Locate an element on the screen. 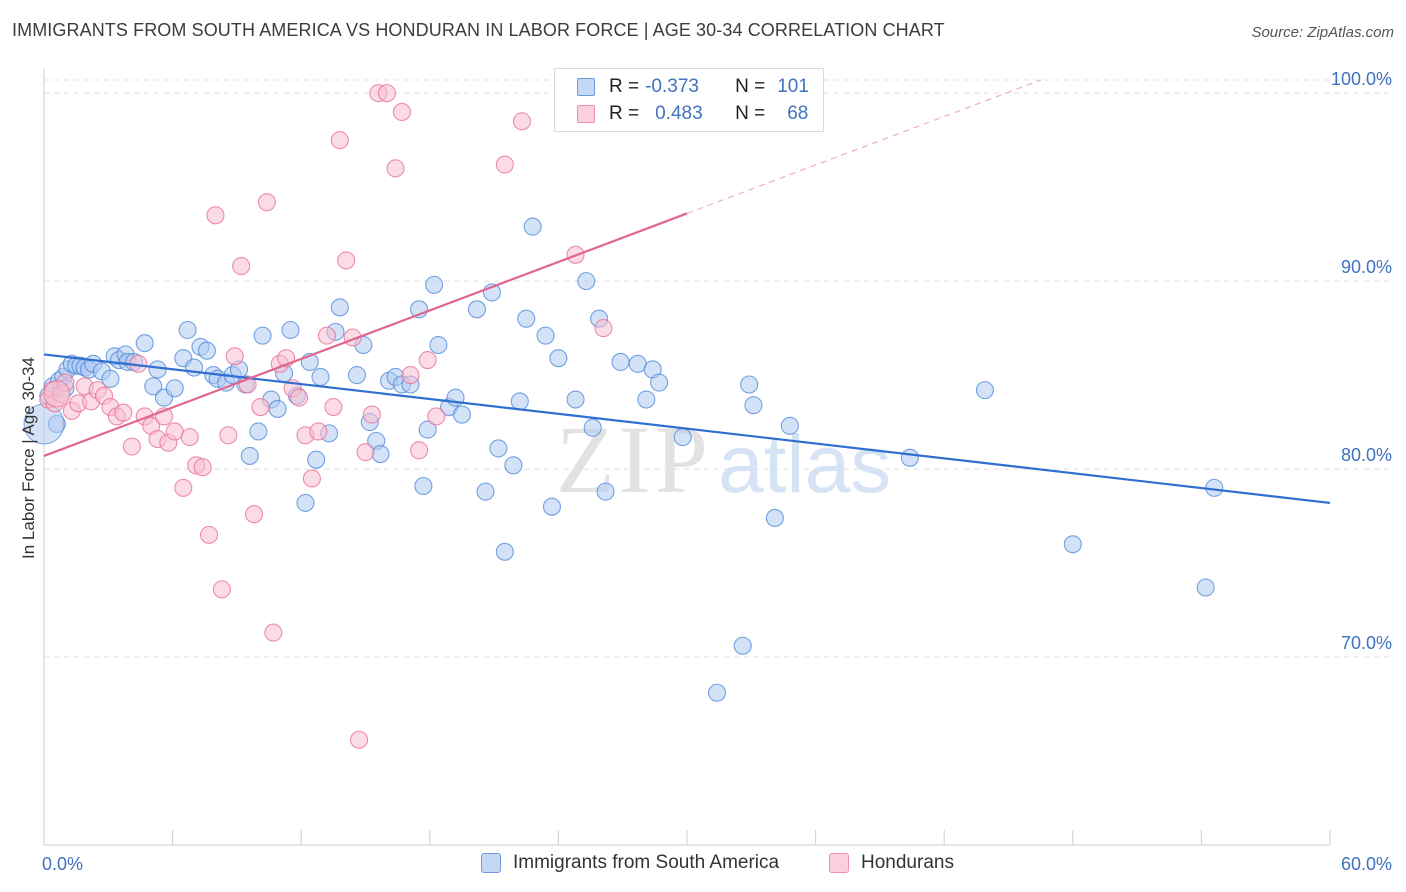  legend-swatch-hondurans is located at coordinates (839, 863).